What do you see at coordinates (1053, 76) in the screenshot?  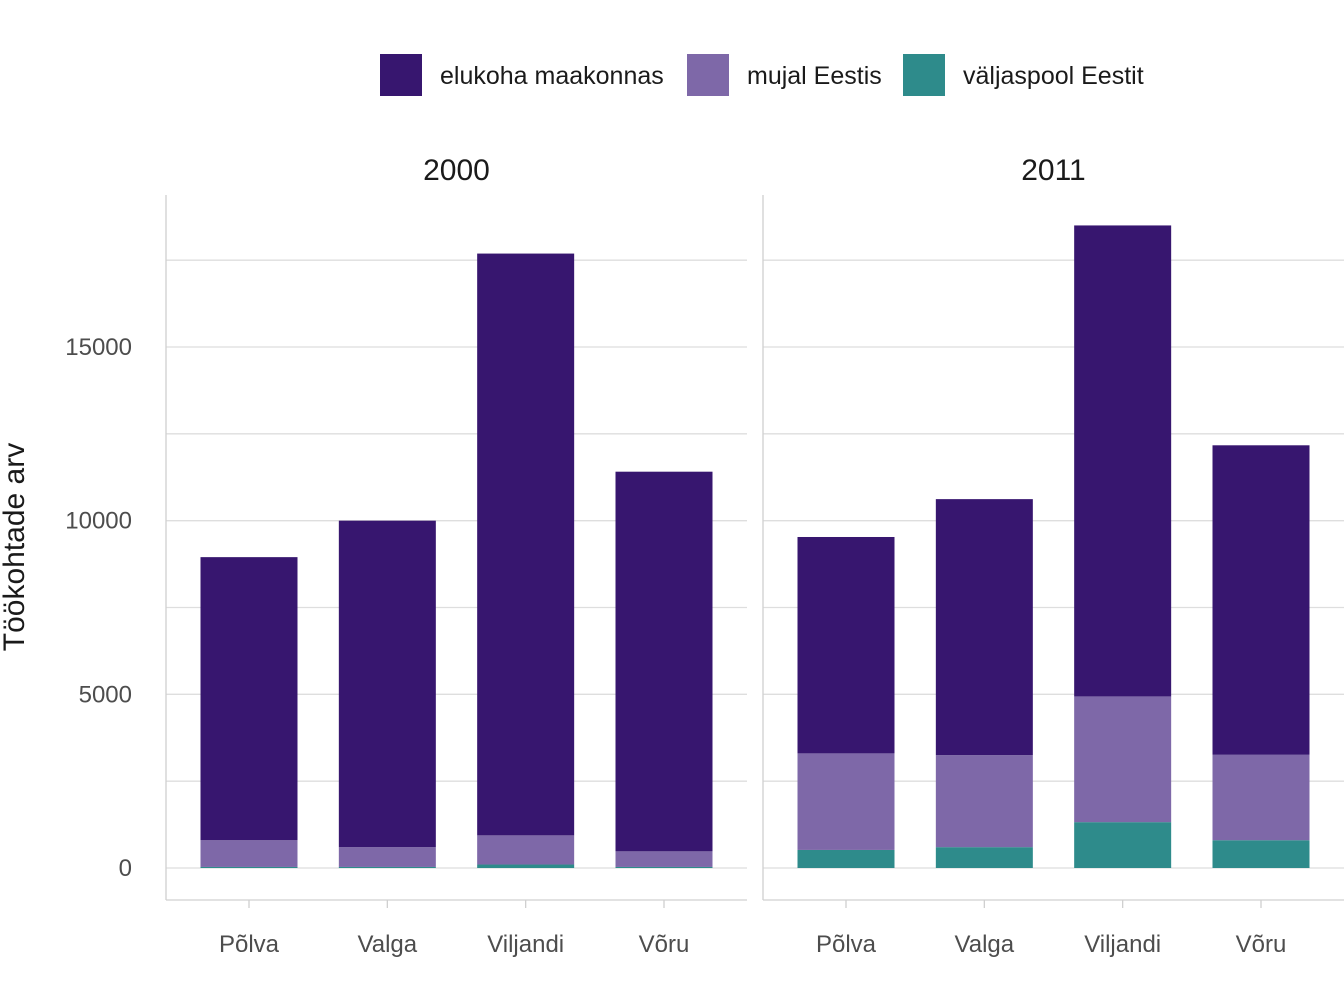 I see `legend-label: väljaspool Eestit` at bounding box center [1053, 76].